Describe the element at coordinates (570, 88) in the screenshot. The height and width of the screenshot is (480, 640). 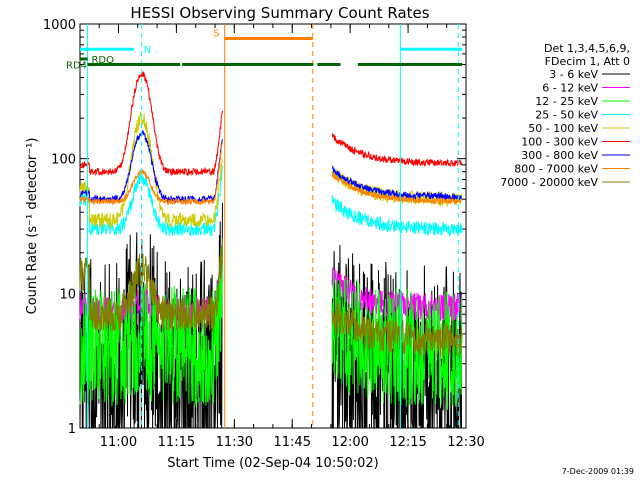
I see `legend-entry-label: 6 - 12 keV` at that location.